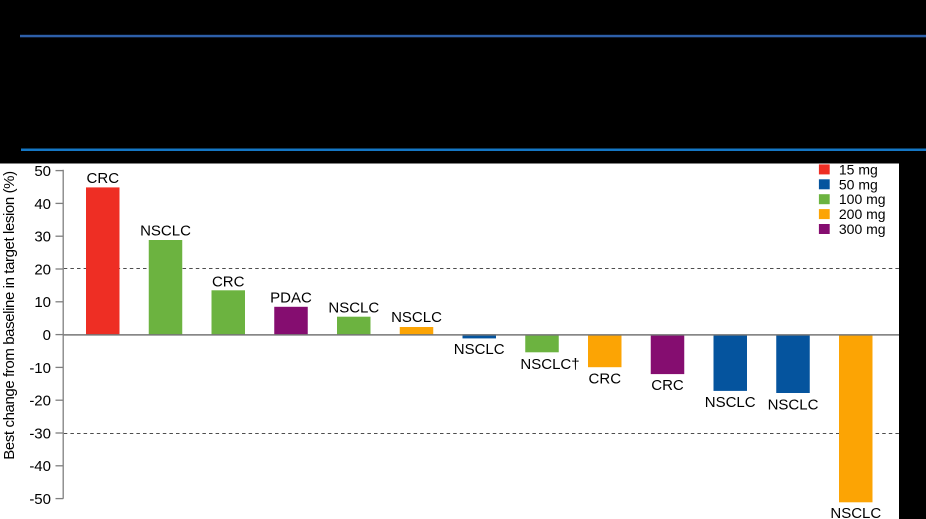 This screenshot has height=519, width=926. What do you see at coordinates (862, 199) in the screenshot?
I see `svg-text: 100 mg` at bounding box center [862, 199].